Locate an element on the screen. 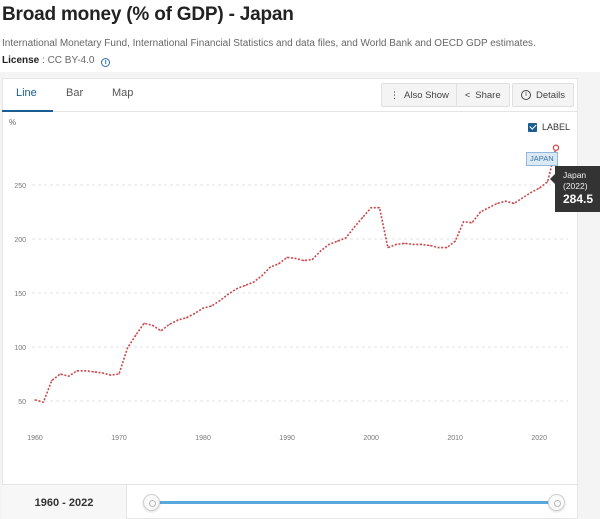 The height and width of the screenshot is (519, 600). x-tick-label: 2000 is located at coordinates (371, 438).